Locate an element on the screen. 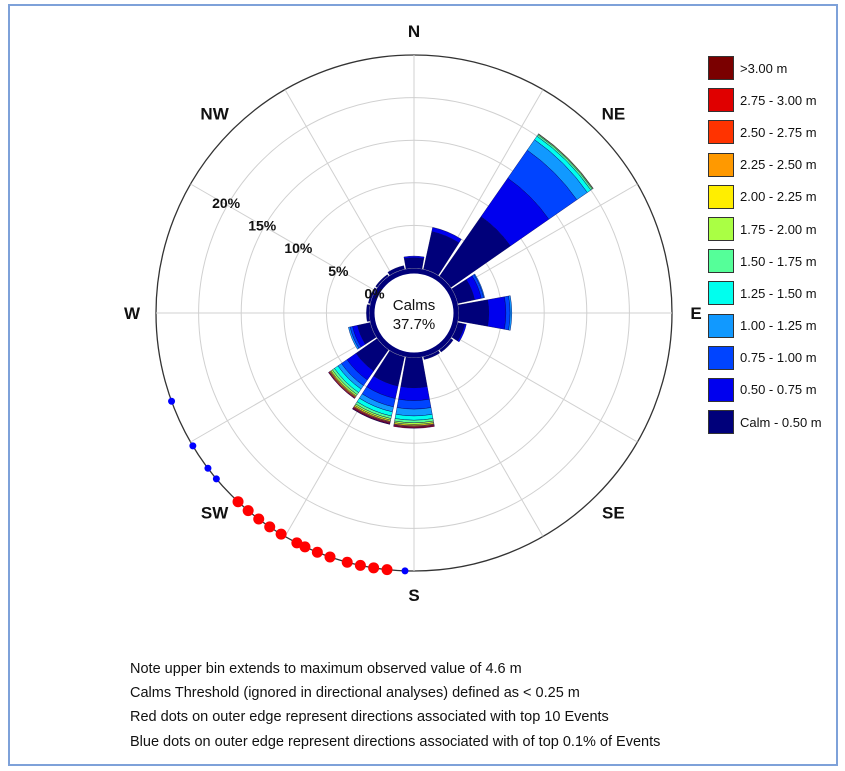 The height and width of the screenshot is (771, 845). calms-circle: Calms 37.7% is located at coordinates (414, 313).